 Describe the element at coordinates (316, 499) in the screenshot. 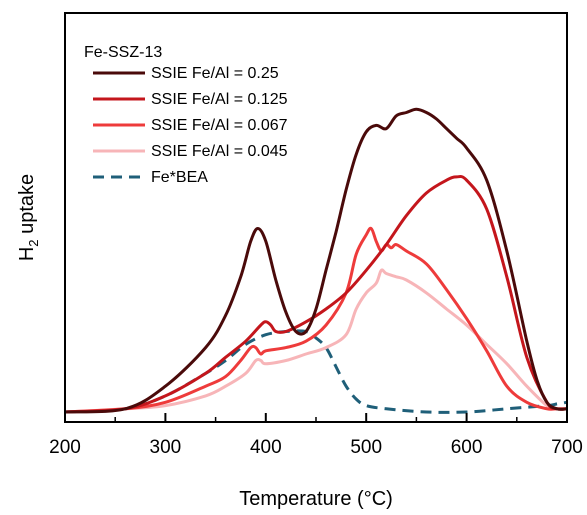

I see `x-axis-title: Temperature (°C)` at that location.